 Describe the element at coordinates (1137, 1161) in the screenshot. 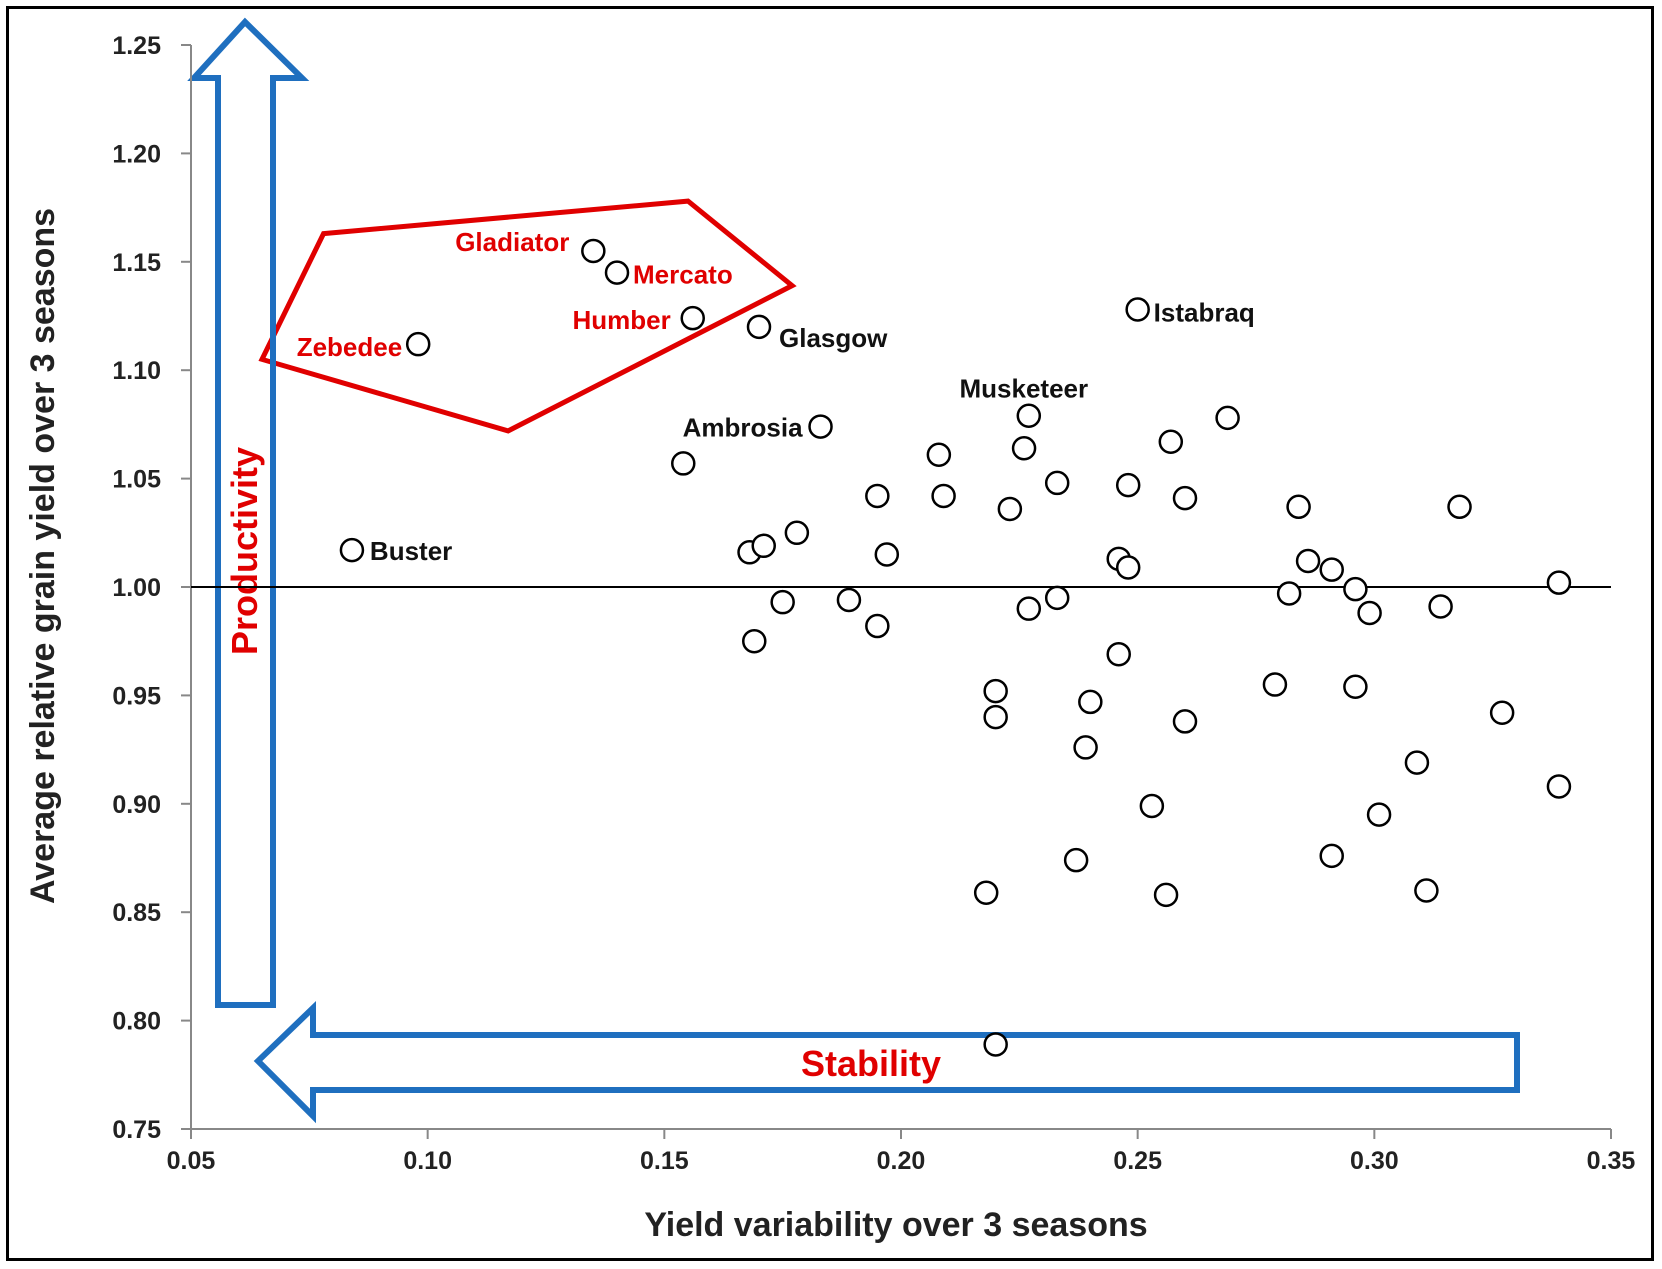

I see `x-tick-label: 0.25` at that location.